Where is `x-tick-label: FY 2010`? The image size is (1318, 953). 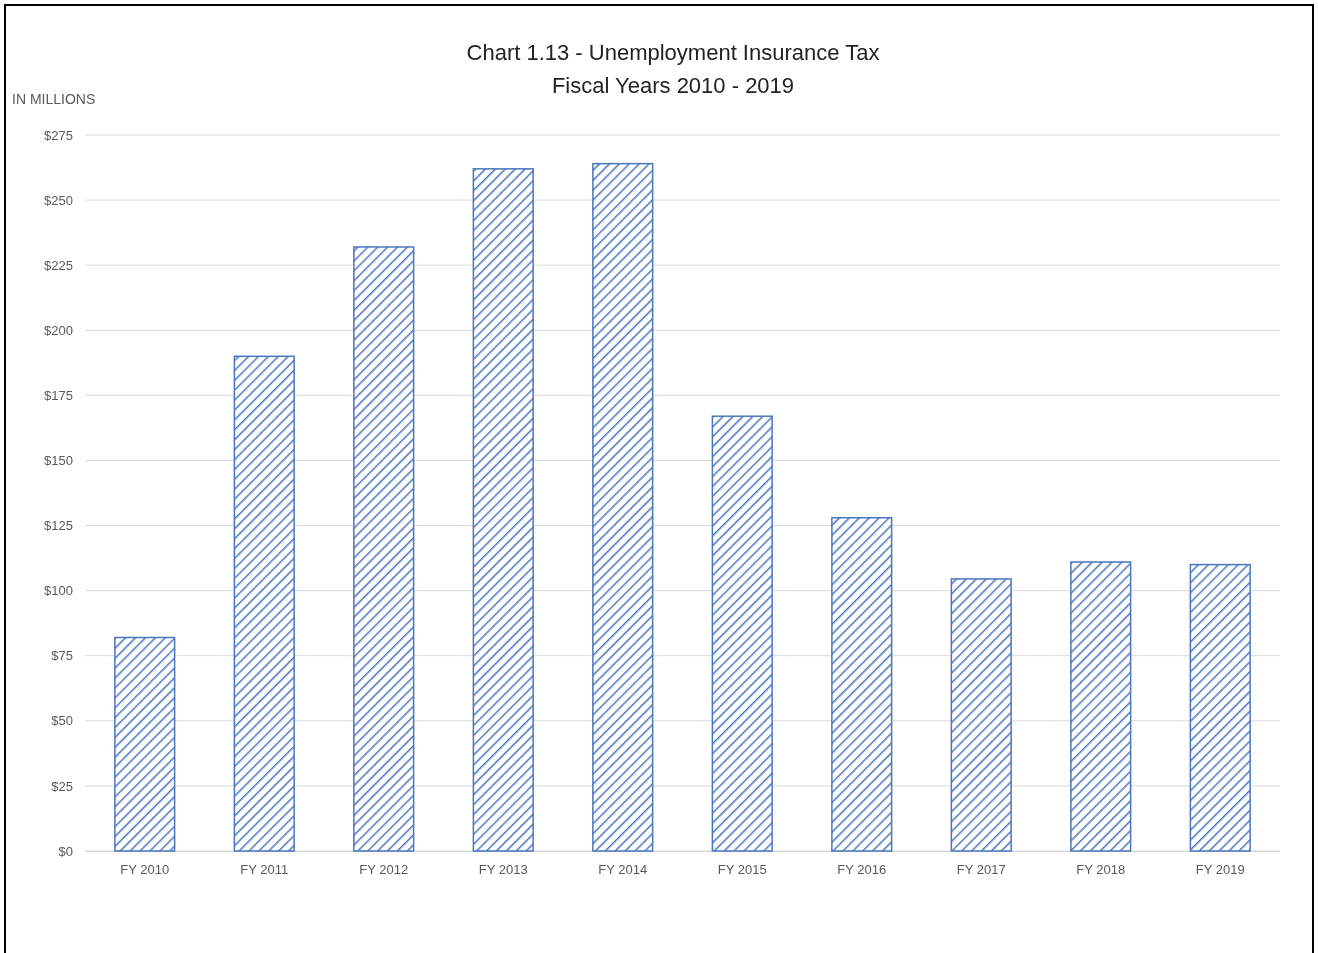
x-tick-label: FY 2010 is located at coordinates (145, 870).